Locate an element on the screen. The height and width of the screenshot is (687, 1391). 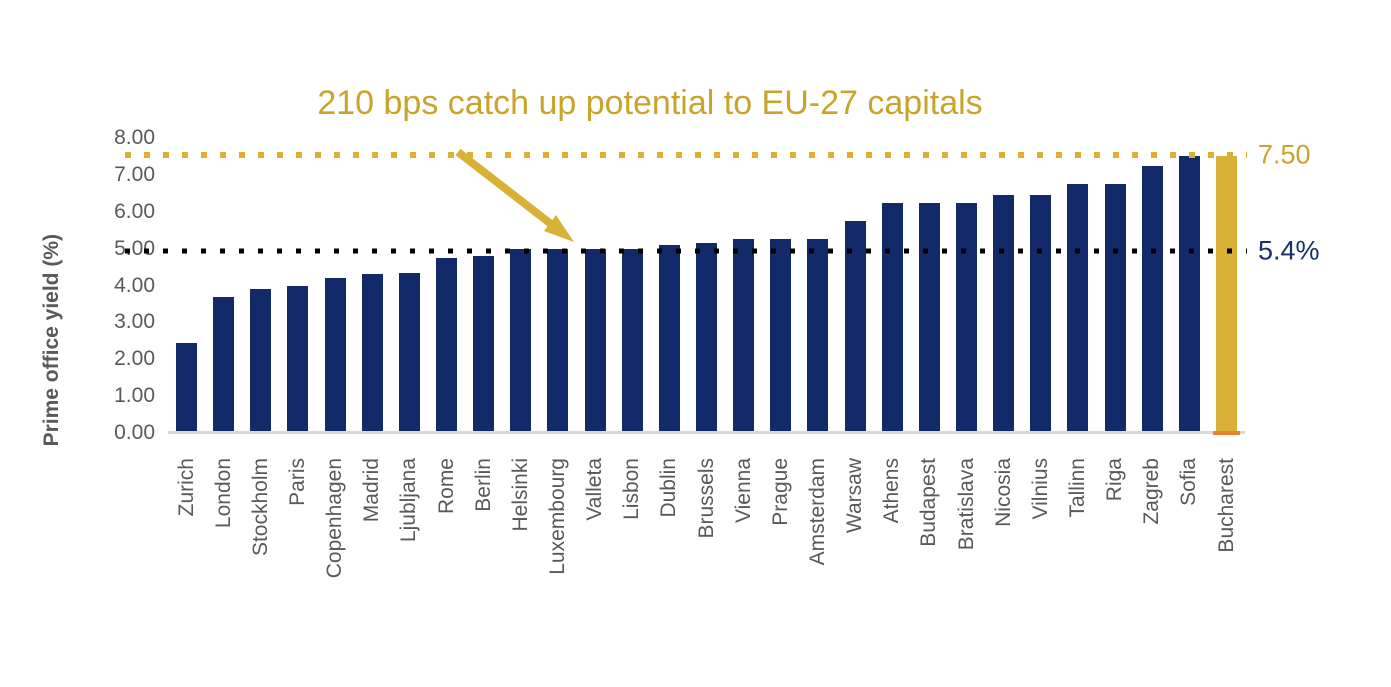
y-axis-title: Prime office yield (%) is located at coordinates (51, 340).